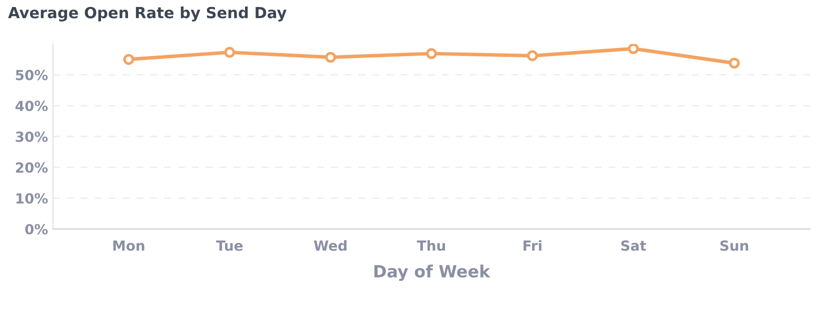 The width and height of the screenshot is (832, 332). What do you see at coordinates (32, 106) in the screenshot?
I see `y-tick-label: 40%` at bounding box center [32, 106].